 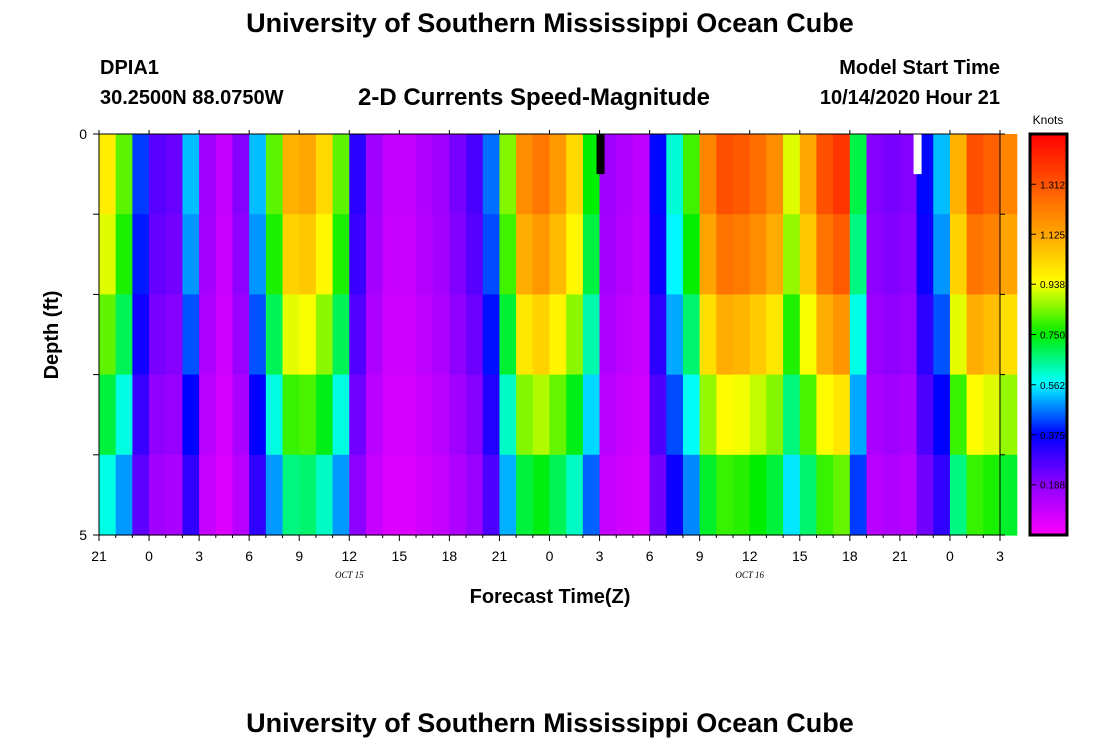 I want to click on colorbar-tick-label: 0.188, so click(x=1052, y=486).